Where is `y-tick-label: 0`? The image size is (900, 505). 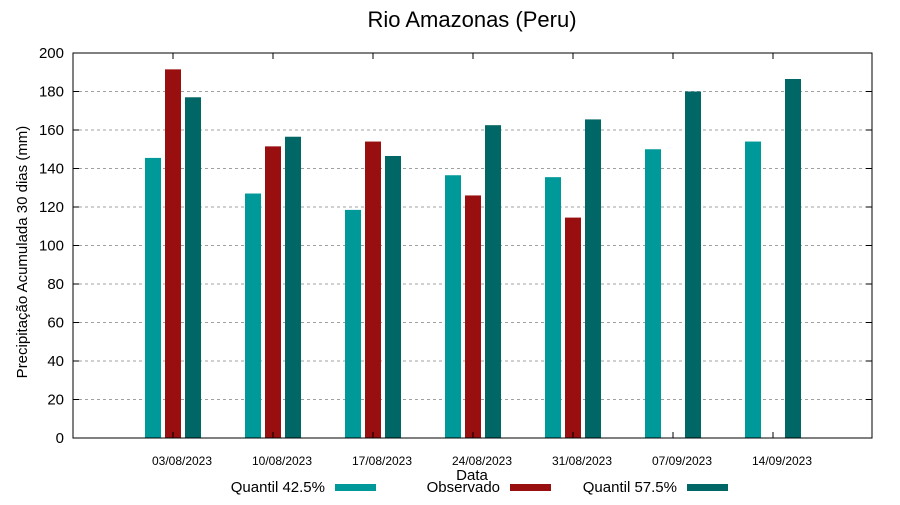 y-tick-label: 0 is located at coordinates (60, 438).